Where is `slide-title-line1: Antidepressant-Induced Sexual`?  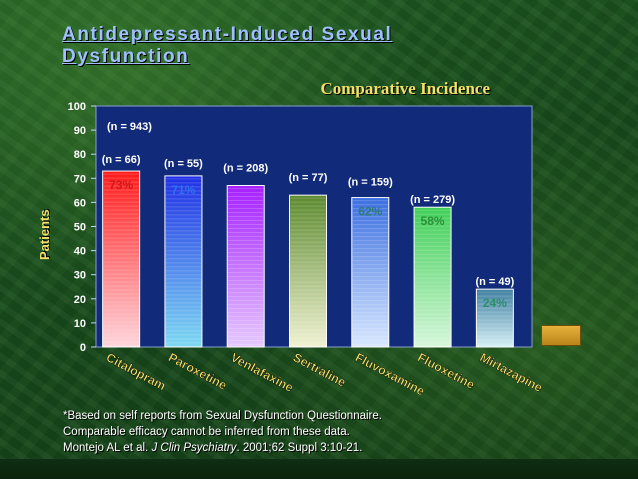 slide-title-line1: Antidepressant-Induced Sexual is located at coordinates (227, 34).